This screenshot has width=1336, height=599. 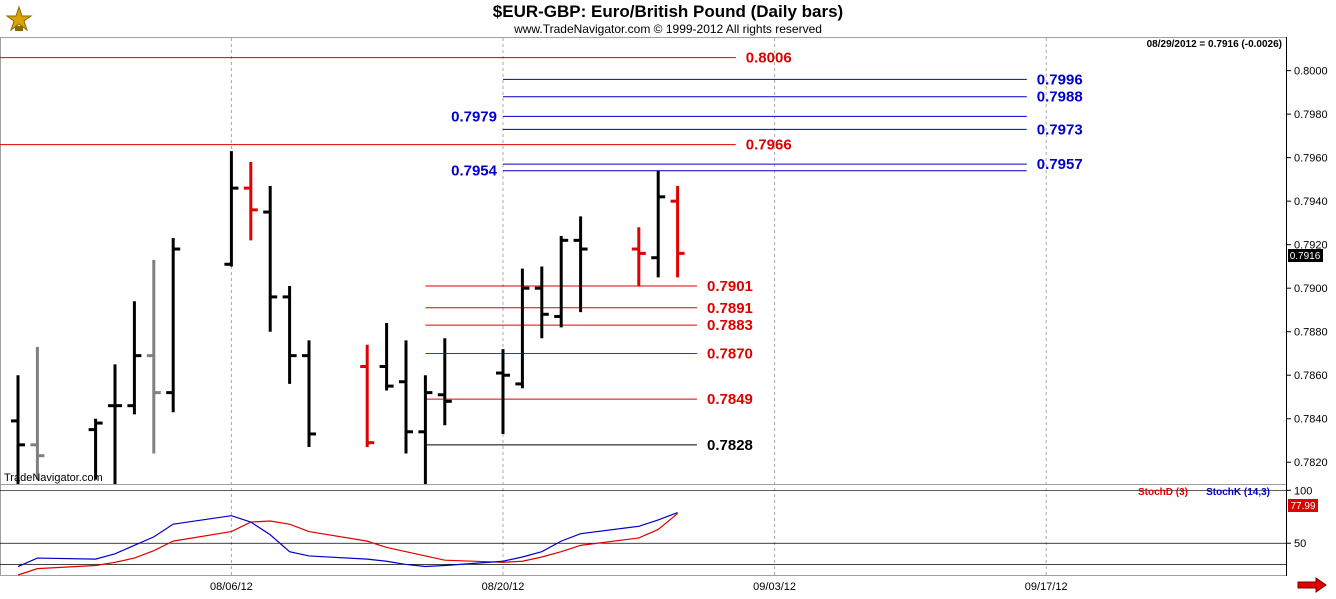 I want to click on y-tick-label: 0.7980, so click(x=1311, y=115).